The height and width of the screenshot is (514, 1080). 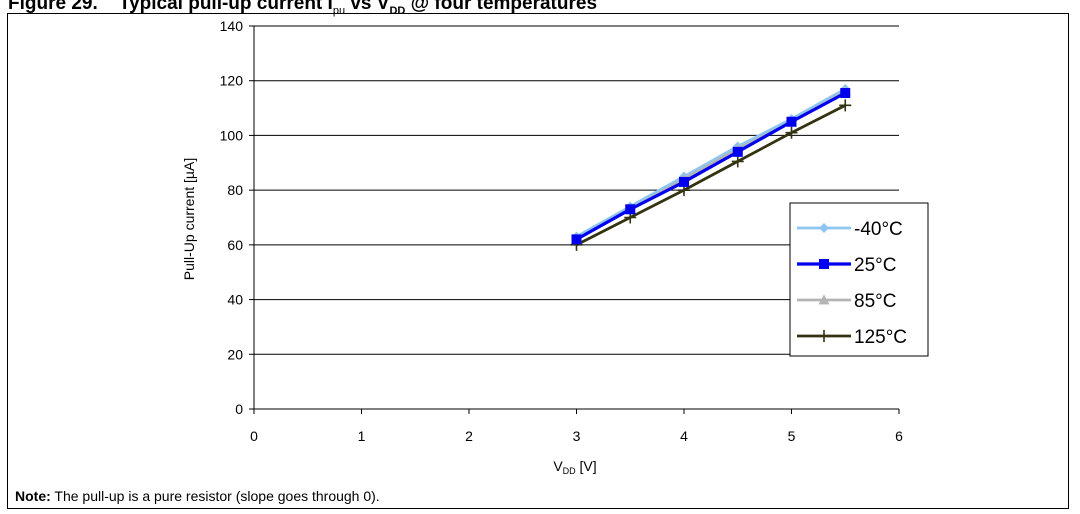 What do you see at coordinates (235, 300) in the screenshot?
I see `y-tick-label: 40` at bounding box center [235, 300].